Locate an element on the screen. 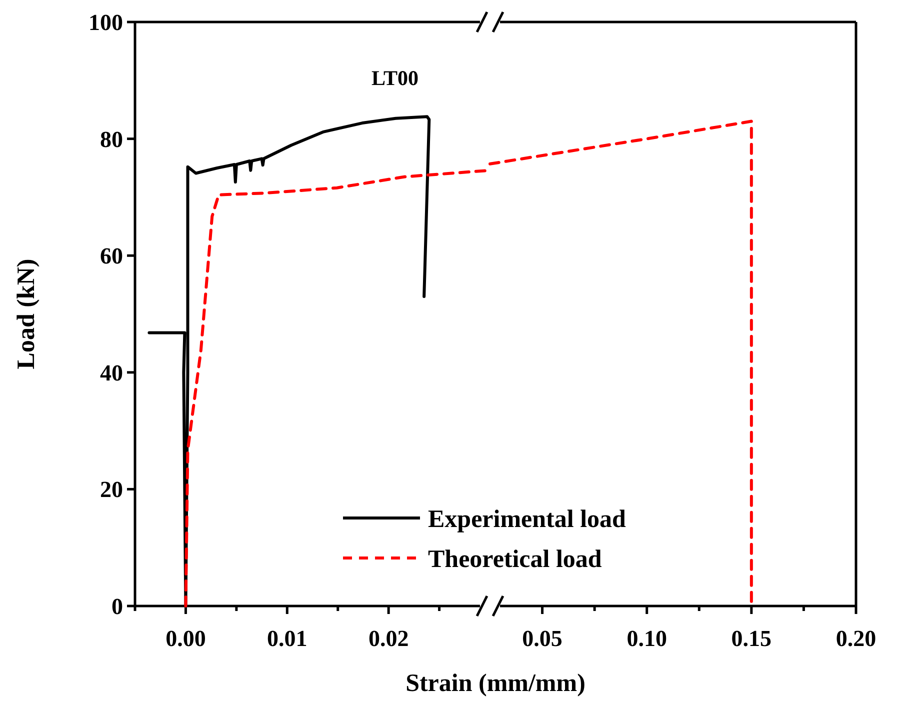 The image size is (901, 719). legend-label: Experimental load is located at coordinates (527, 519).